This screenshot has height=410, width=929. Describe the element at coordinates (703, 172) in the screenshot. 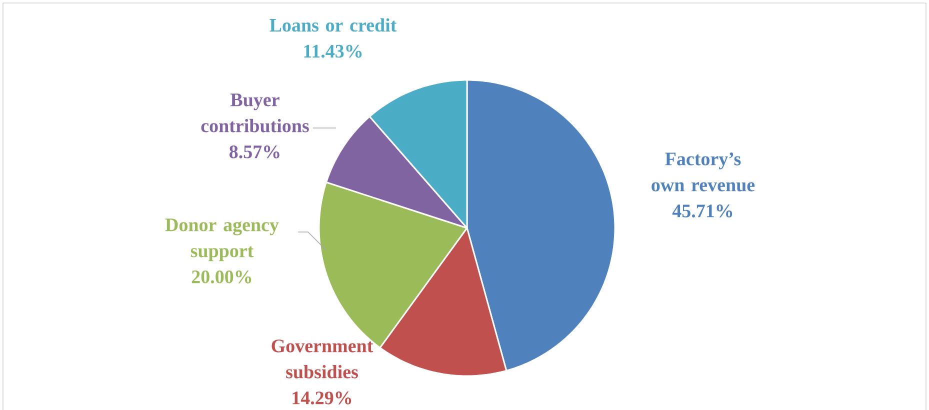

I see `slice-label: Factory’s own revenue` at that location.